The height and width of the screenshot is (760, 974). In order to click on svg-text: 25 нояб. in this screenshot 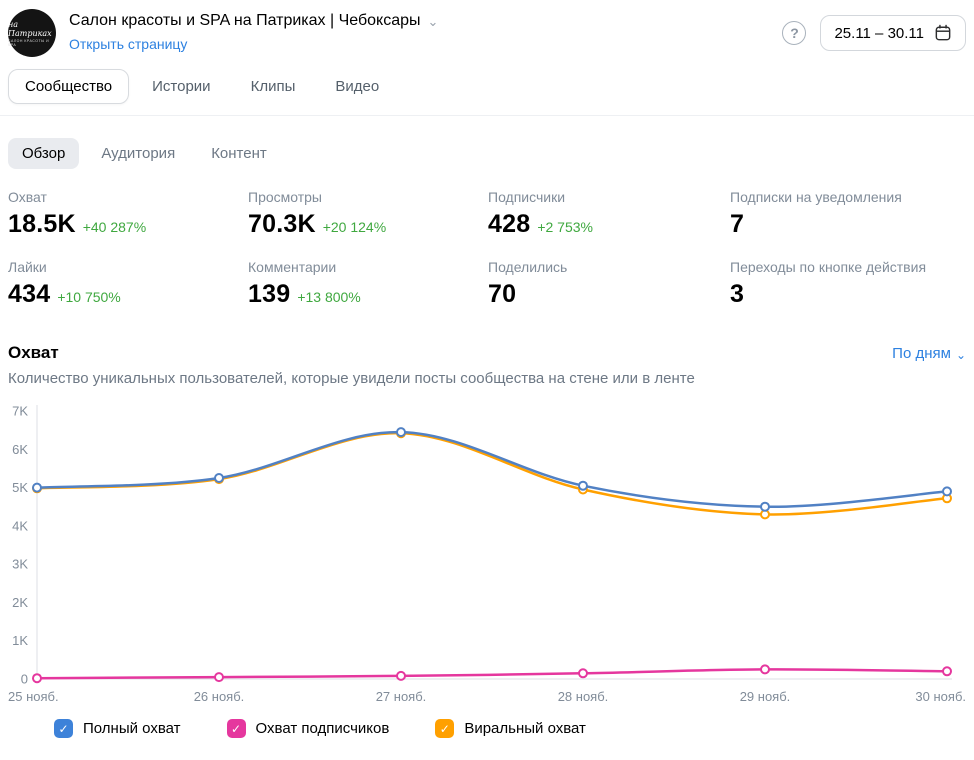, I will do `click(33, 696)`.